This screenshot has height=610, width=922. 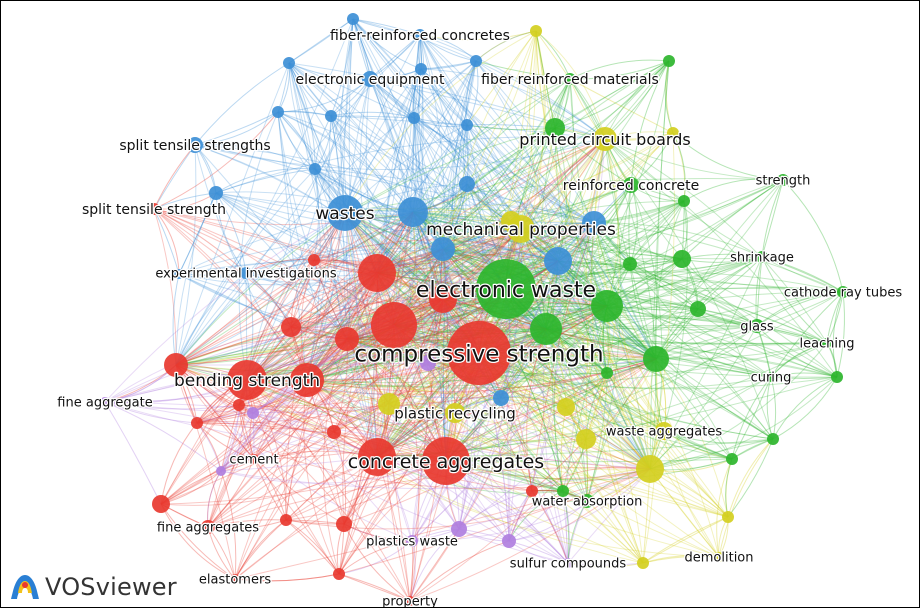 I want to click on node-strength, so click(x=783, y=180).